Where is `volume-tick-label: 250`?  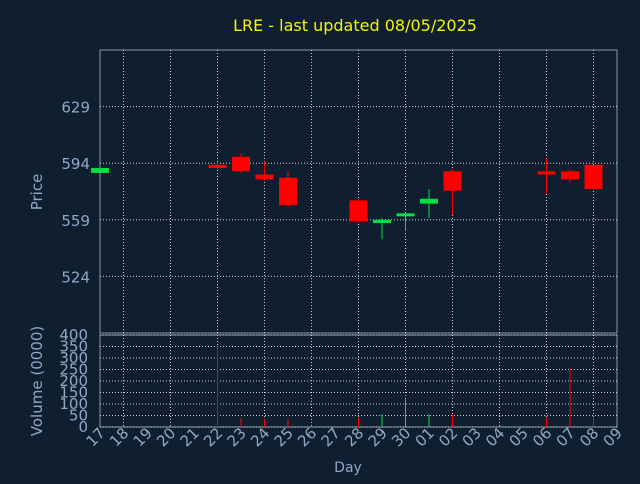 volume-tick-label: 250 is located at coordinates (73, 370).